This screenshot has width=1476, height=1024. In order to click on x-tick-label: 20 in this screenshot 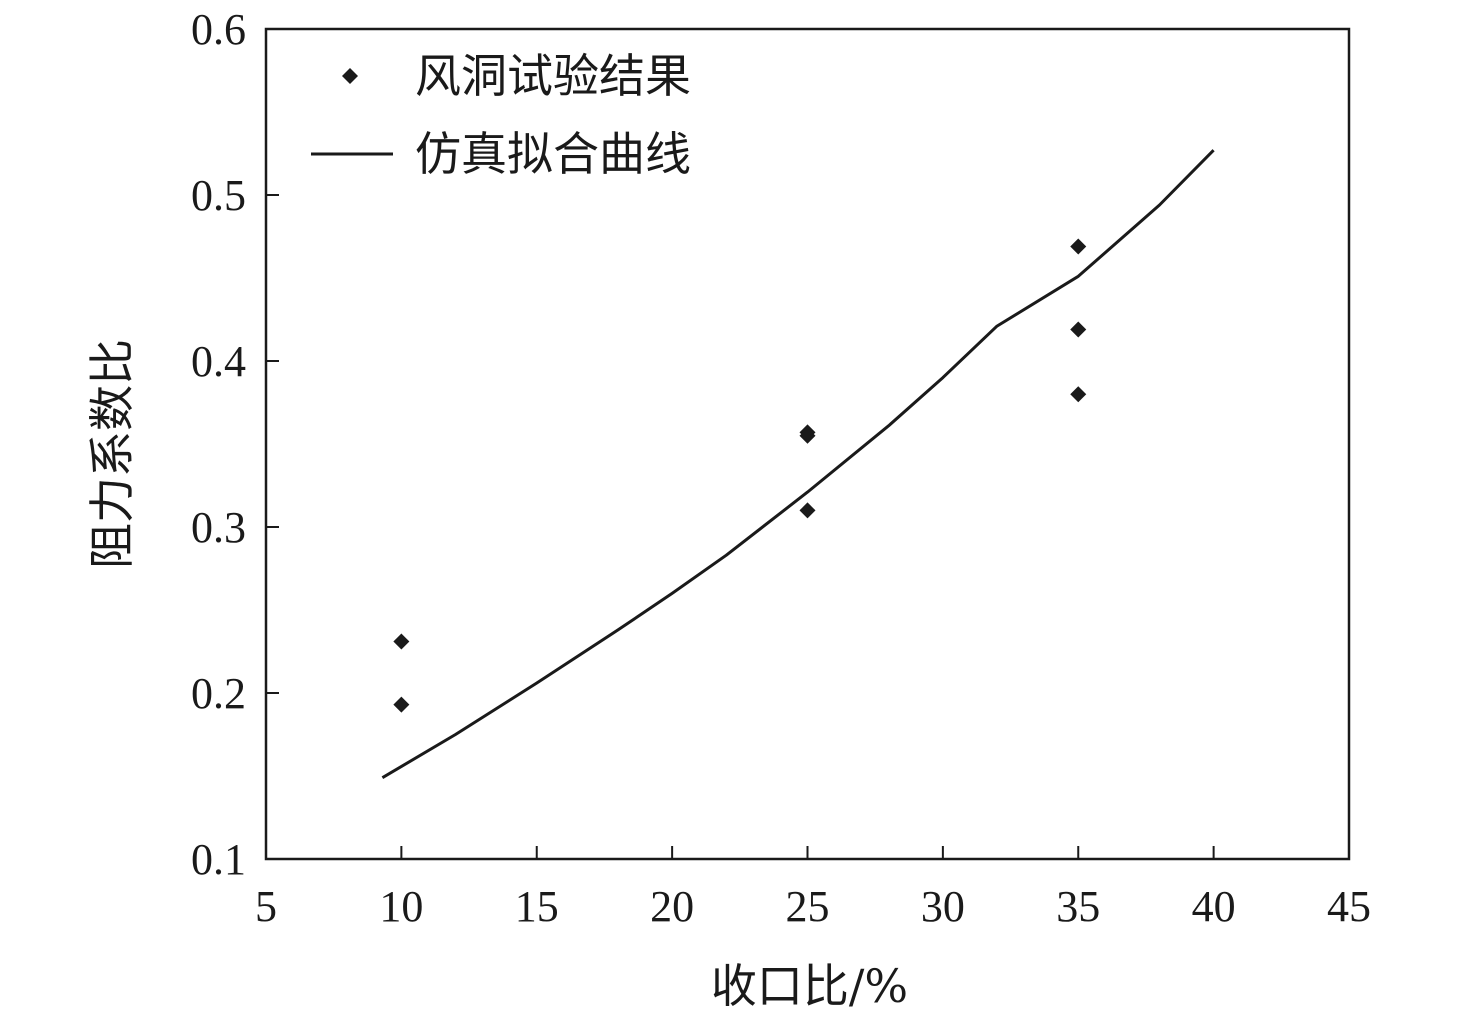, I will do `click(672, 906)`.